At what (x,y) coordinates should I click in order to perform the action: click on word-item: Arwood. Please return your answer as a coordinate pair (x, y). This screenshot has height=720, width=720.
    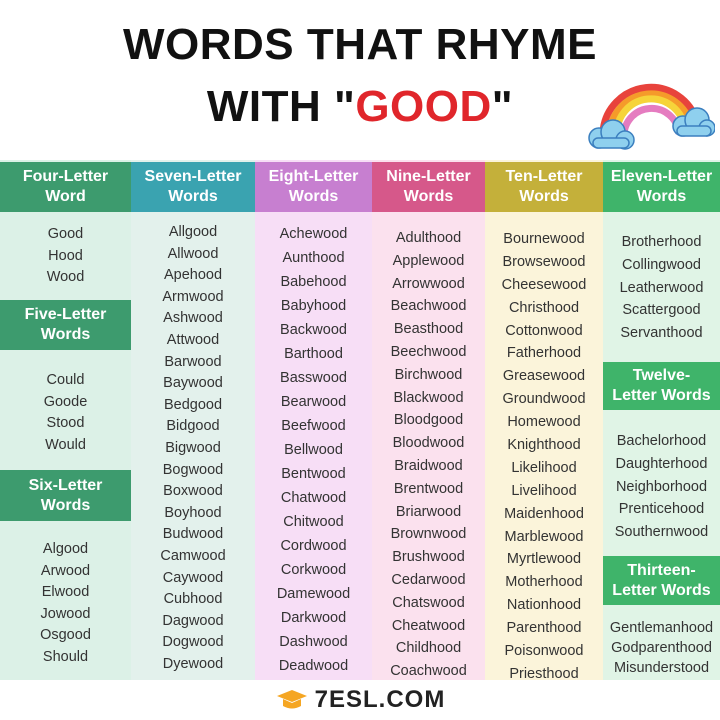
    Looking at the image, I should click on (65, 570).